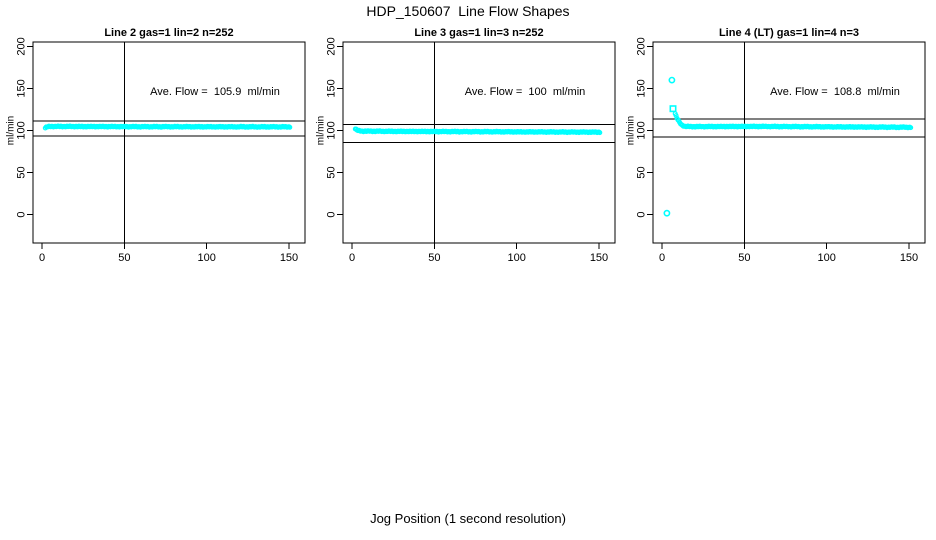 This screenshot has width=936, height=540. What do you see at coordinates (169, 33) in the screenshot?
I see `panel-title: Line 2 gas=1 lin=2 n=252` at bounding box center [169, 33].